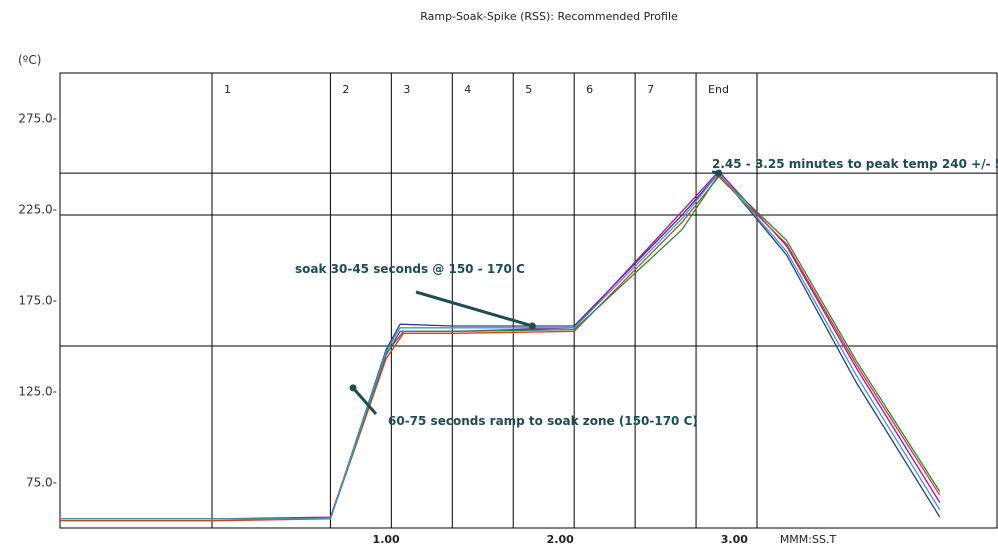 The height and width of the screenshot is (549, 998). Describe the element at coordinates (467, 89) in the screenshot. I see `zone-label: 4` at that location.